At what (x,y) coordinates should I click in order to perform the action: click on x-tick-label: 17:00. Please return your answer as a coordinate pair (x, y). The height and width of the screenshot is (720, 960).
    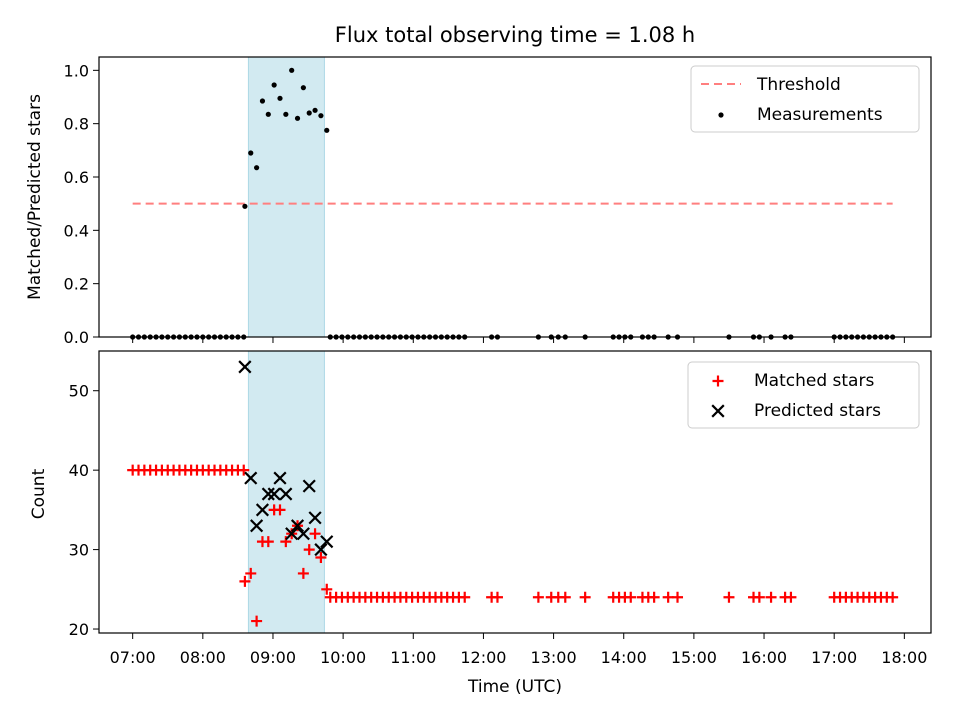
    Looking at the image, I should click on (834, 657).